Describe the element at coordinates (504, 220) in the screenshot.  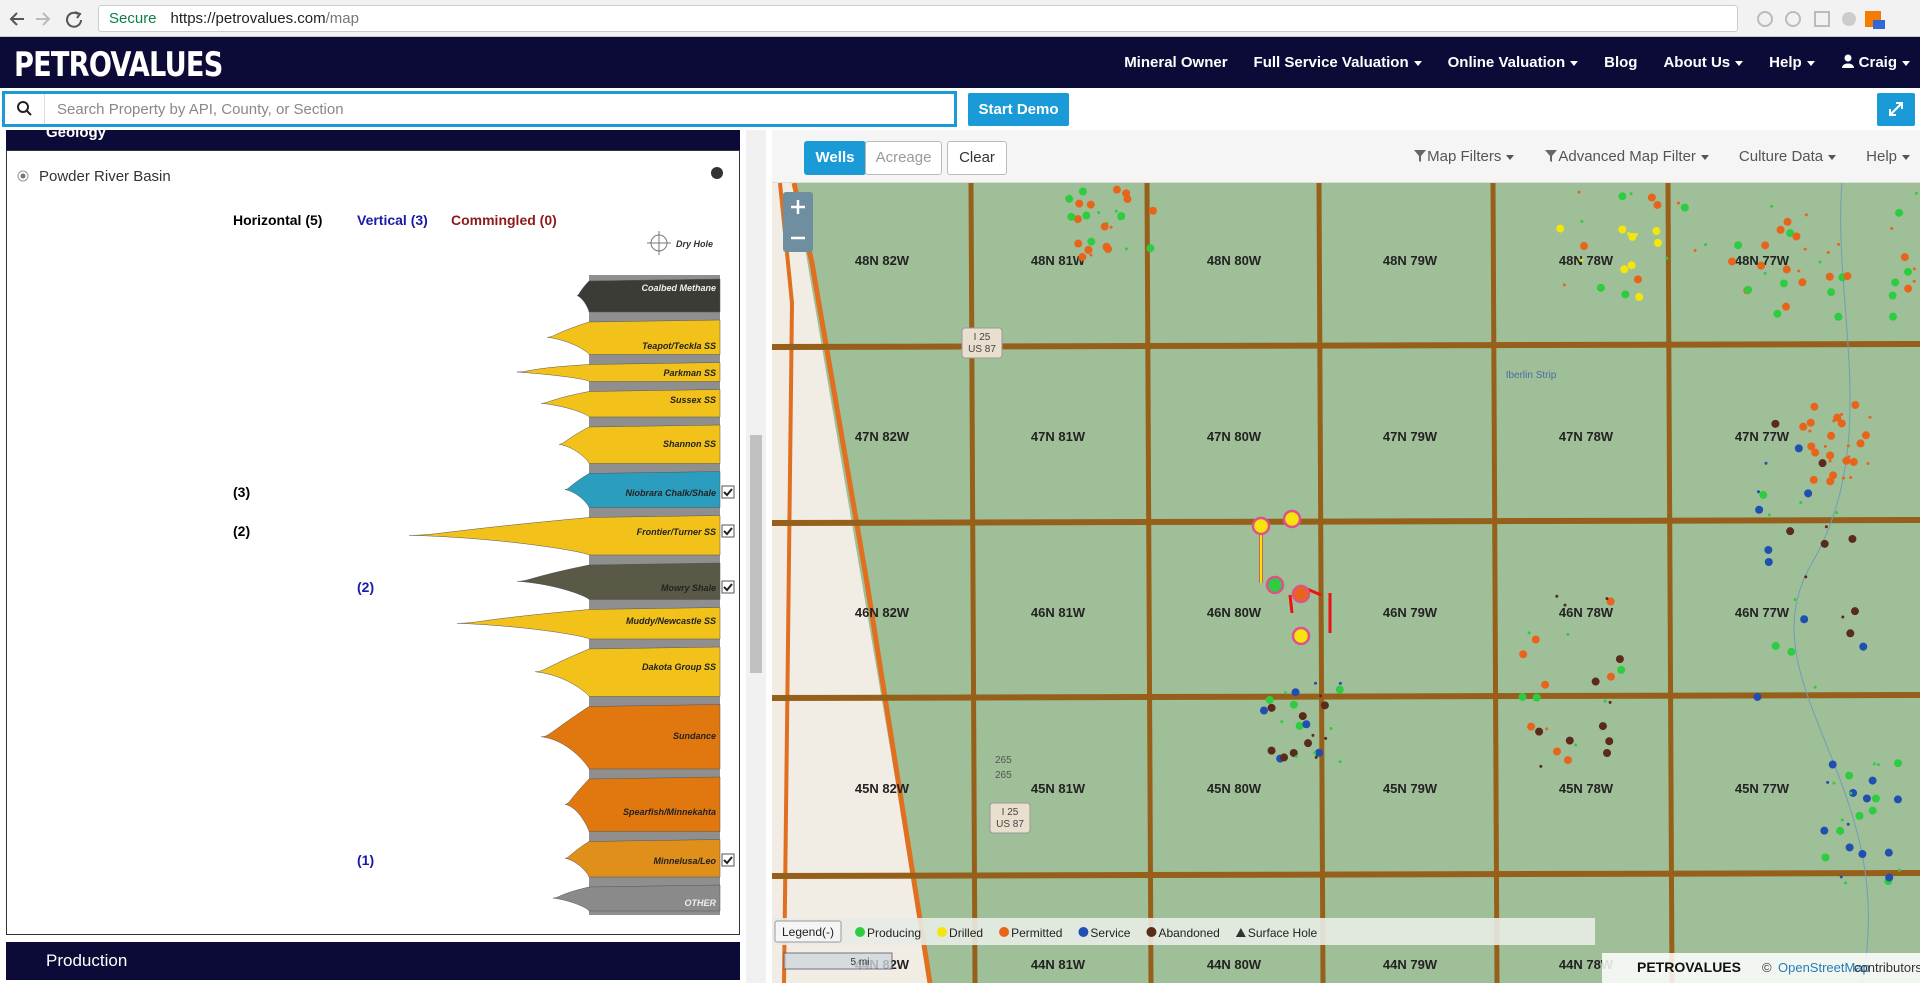
I see `col-commingled: Commingled (0)` at that location.